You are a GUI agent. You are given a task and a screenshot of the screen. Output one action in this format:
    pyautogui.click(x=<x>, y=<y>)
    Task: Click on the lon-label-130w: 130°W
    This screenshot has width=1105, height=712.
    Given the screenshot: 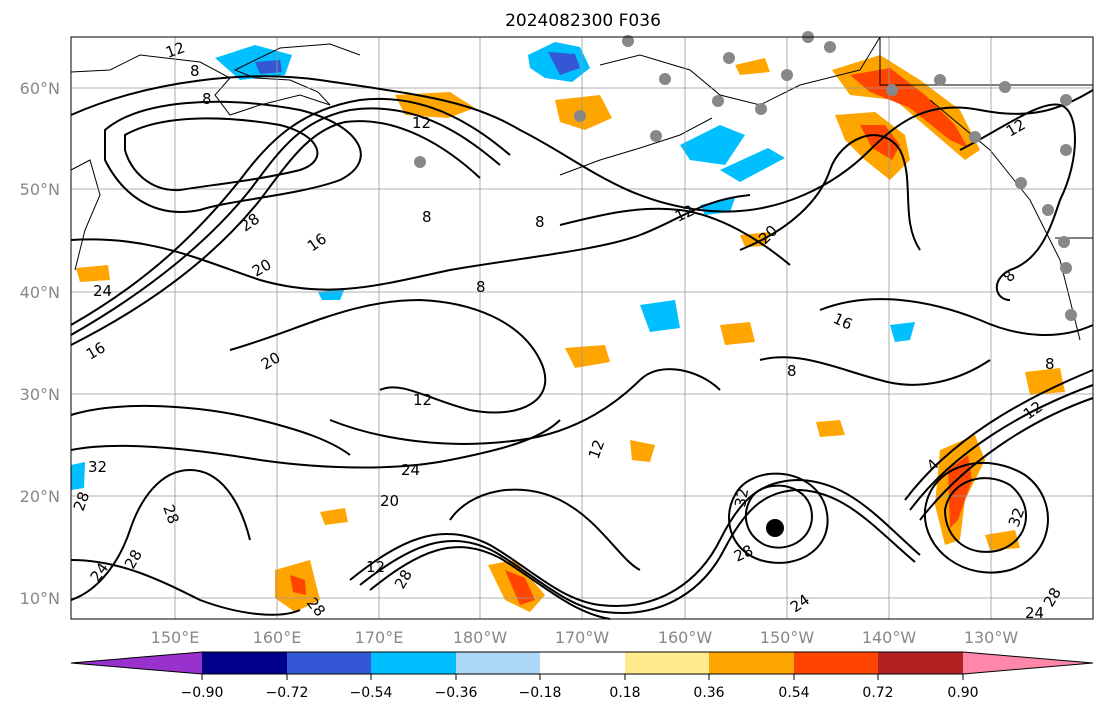 What is the action you would take?
    pyautogui.click(x=991, y=637)
    